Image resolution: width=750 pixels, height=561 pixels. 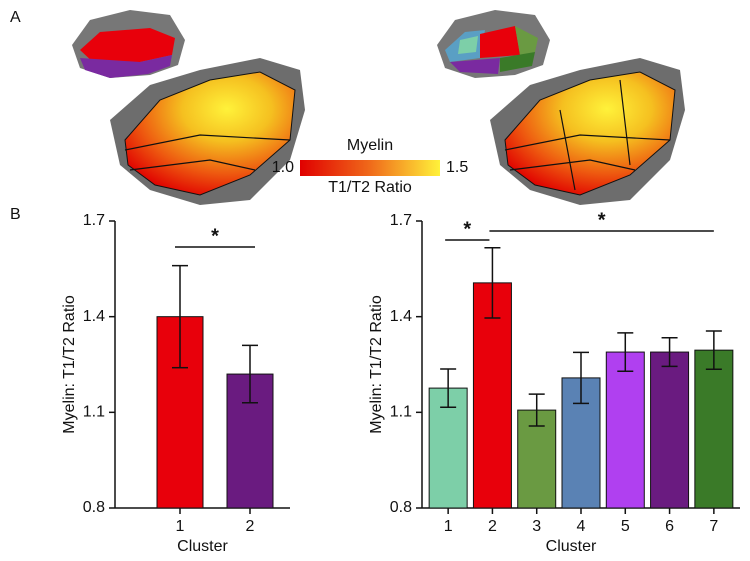 I want to click on x-tick-label: 7, so click(x=713, y=526).